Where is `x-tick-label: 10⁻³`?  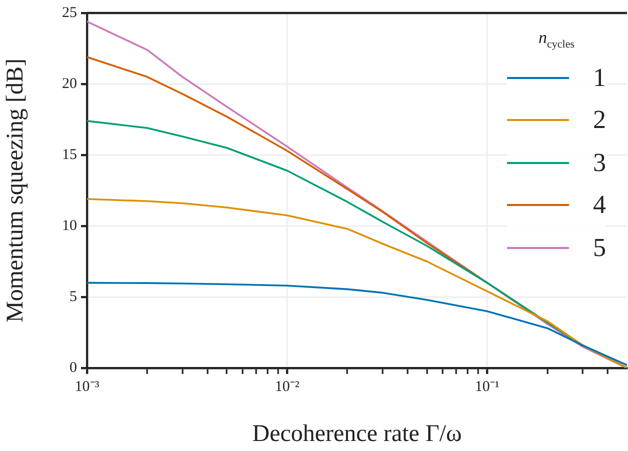 x-tick-label: 10⁻³ is located at coordinates (87, 386).